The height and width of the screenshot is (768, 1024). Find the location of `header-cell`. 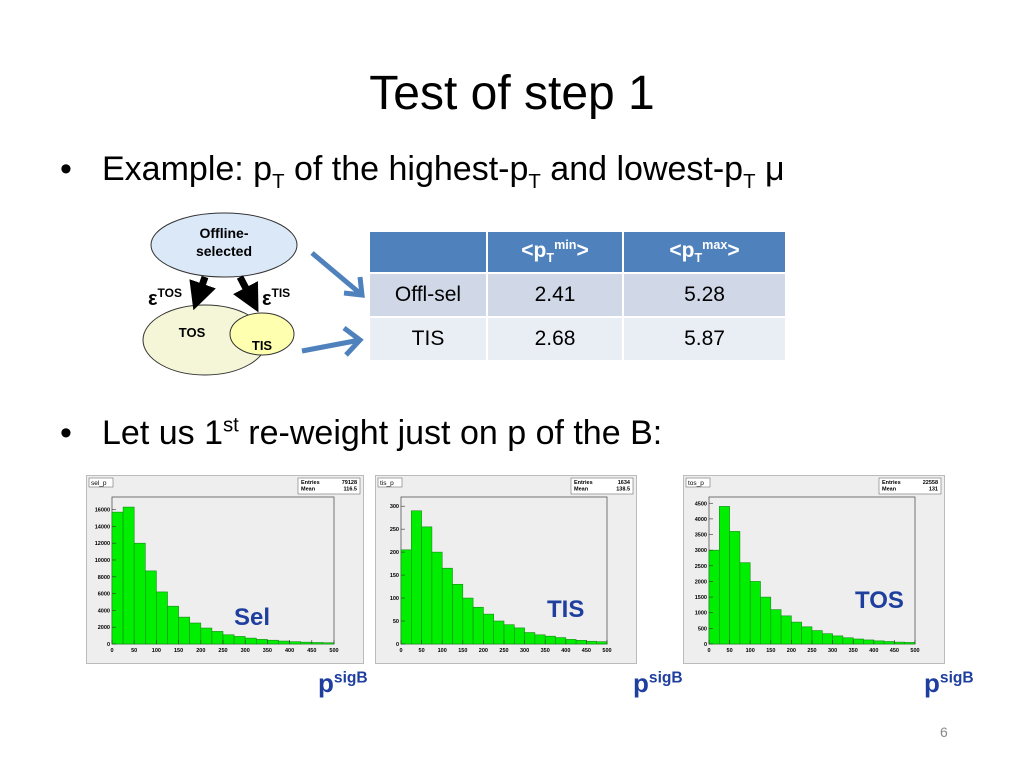

header-cell is located at coordinates (428, 252).